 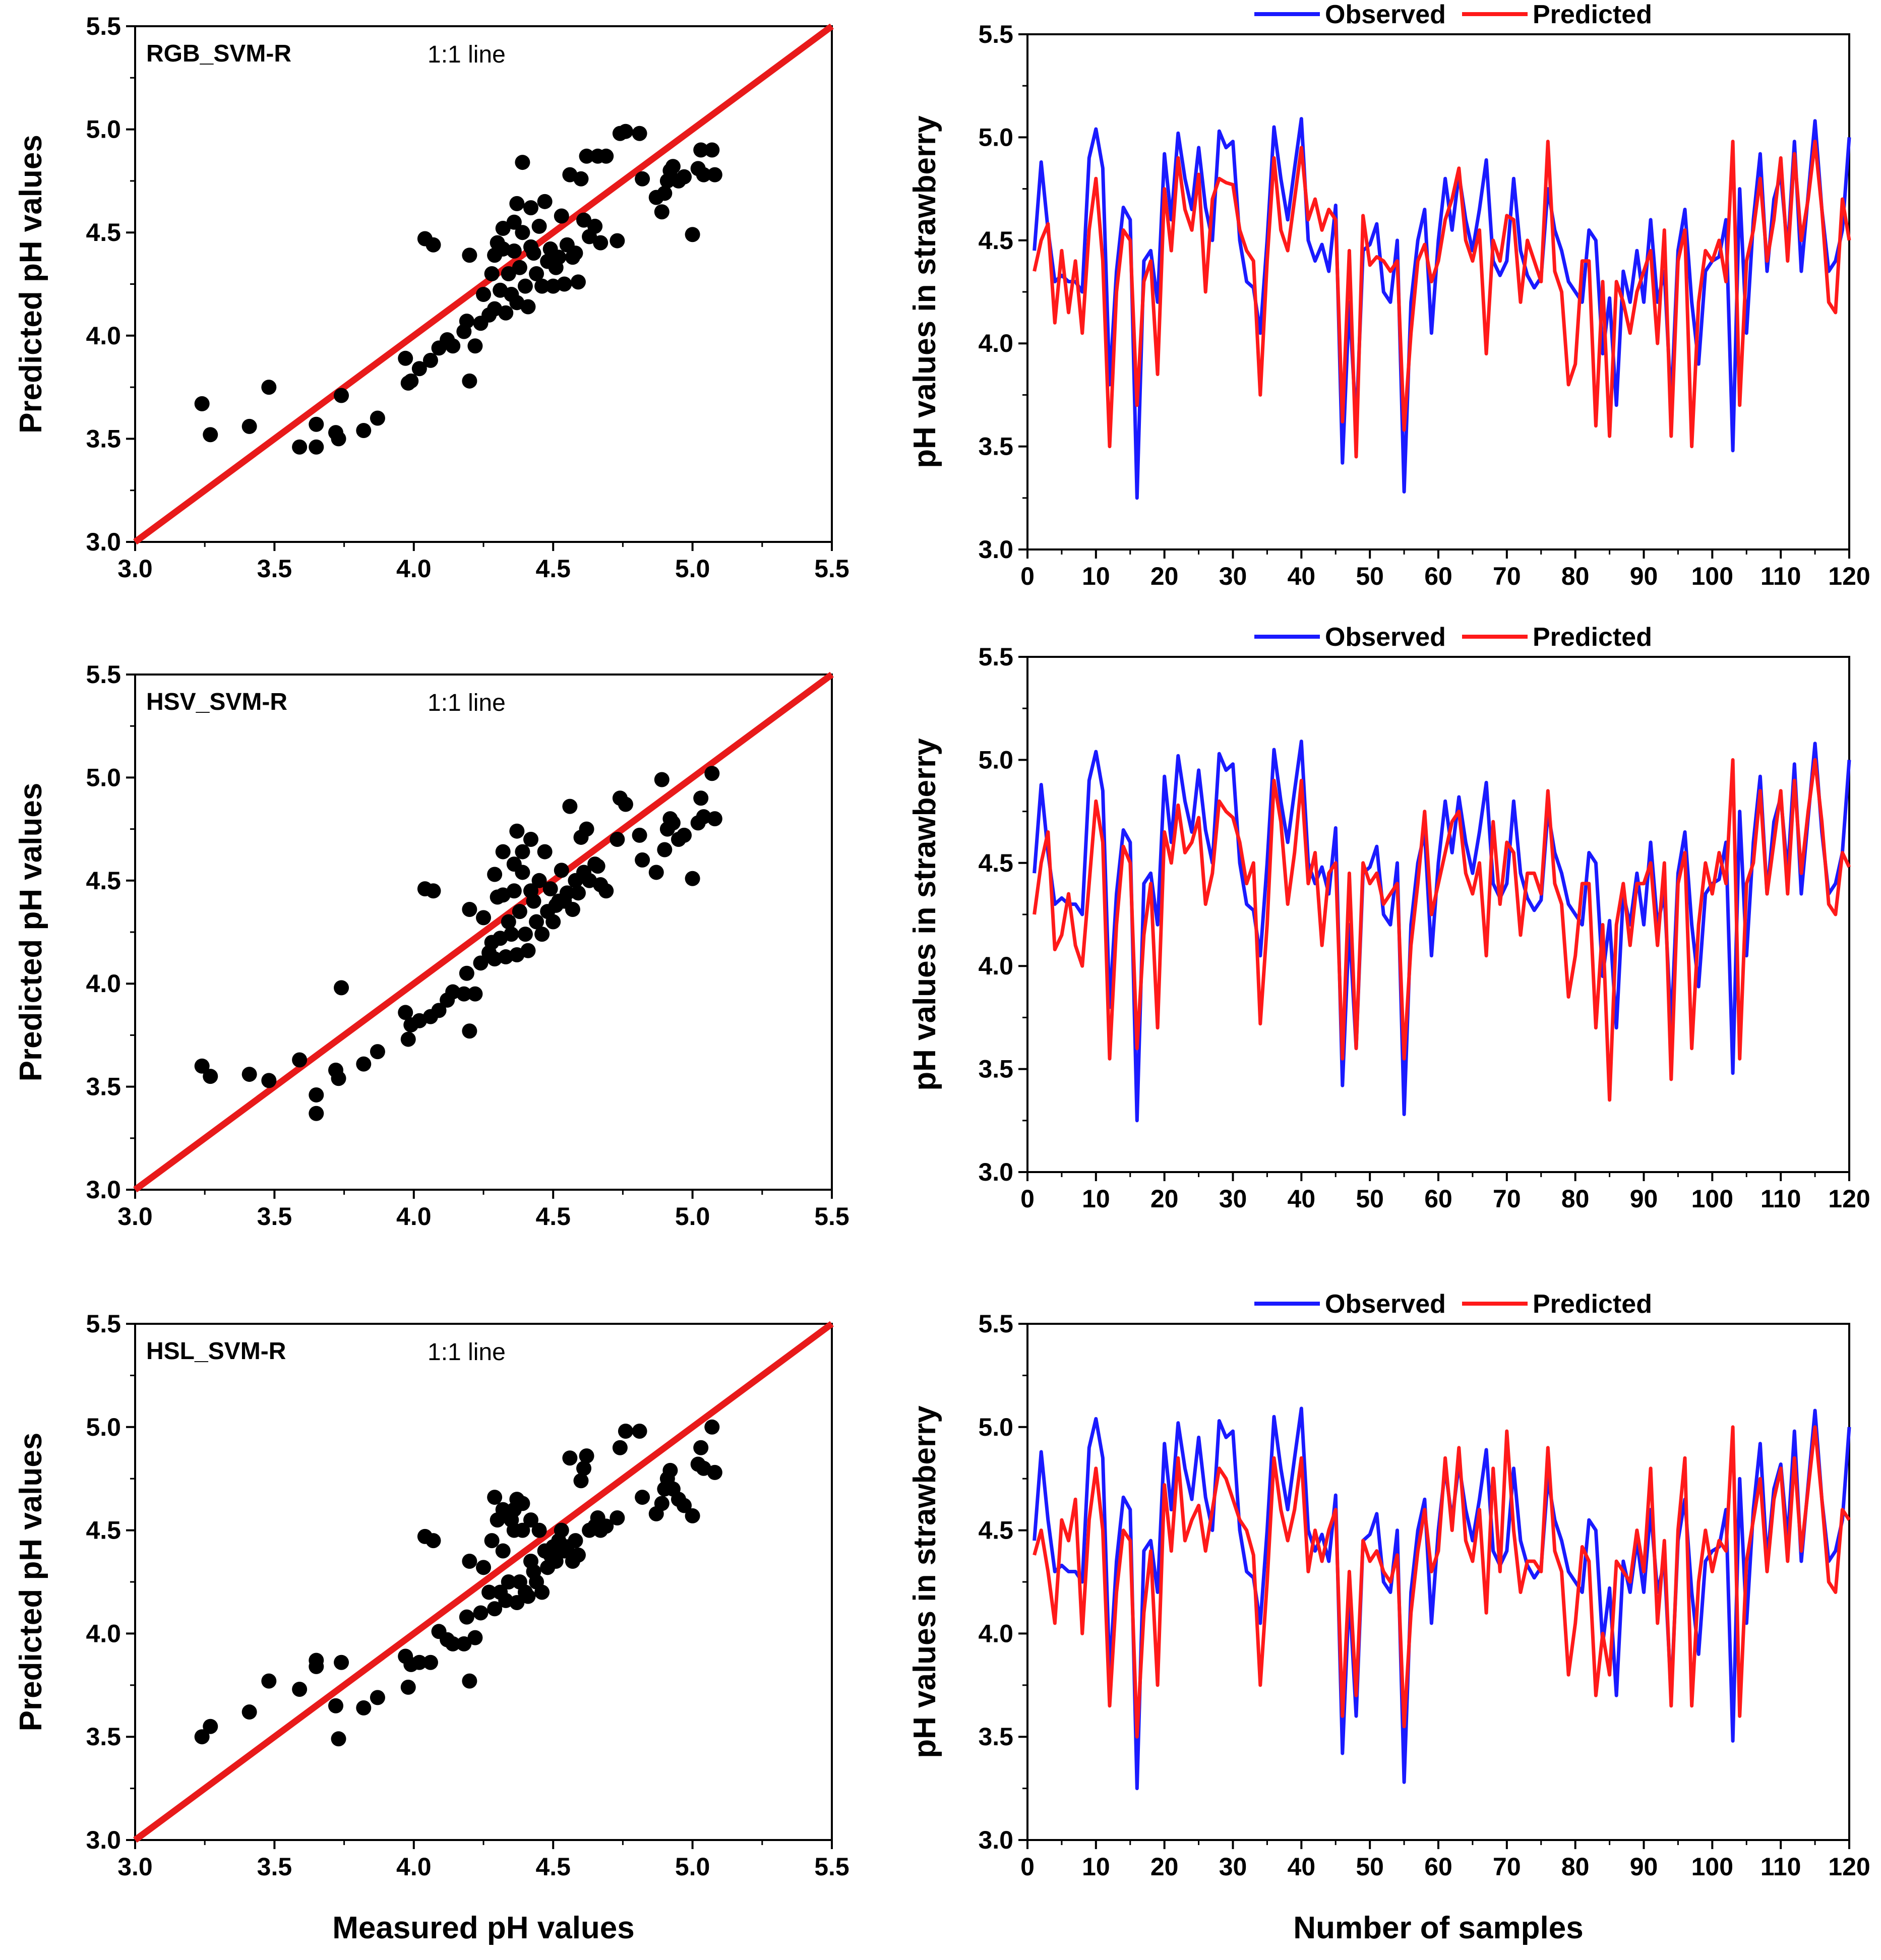 What do you see at coordinates (1027, 1199) in the screenshot?
I see `x-tick-label: 0` at bounding box center [1027, 1199].